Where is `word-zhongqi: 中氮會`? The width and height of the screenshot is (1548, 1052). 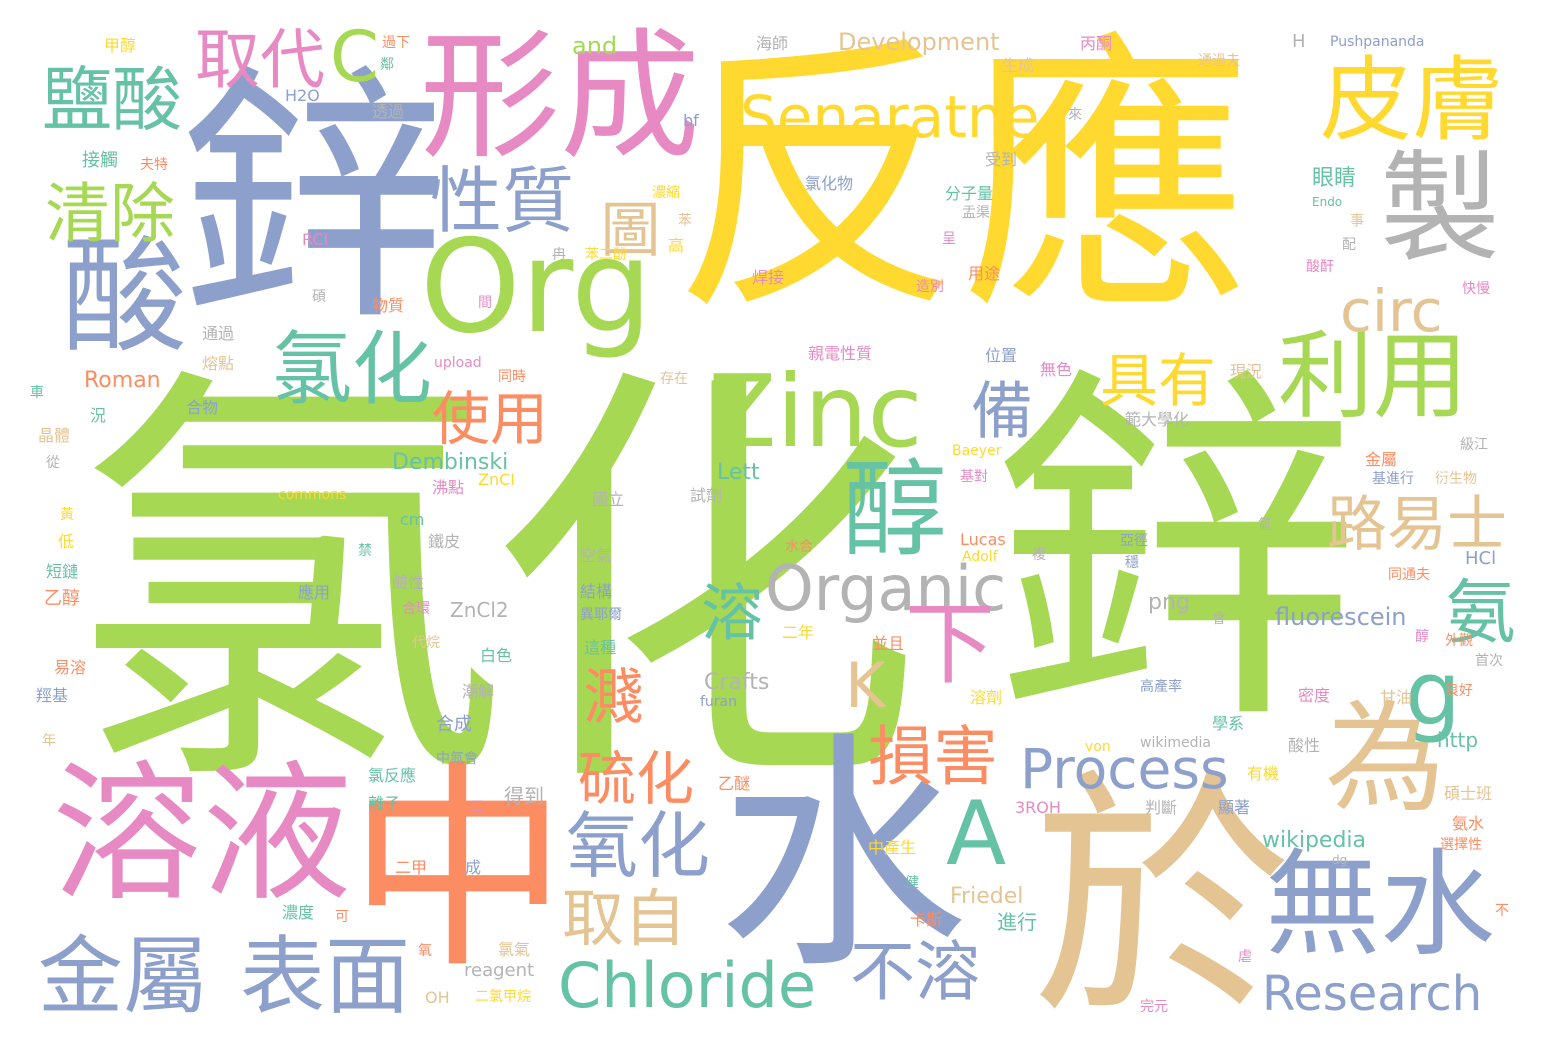
word-zhongqi: 中氮會 is located at coordinates (457, 759).